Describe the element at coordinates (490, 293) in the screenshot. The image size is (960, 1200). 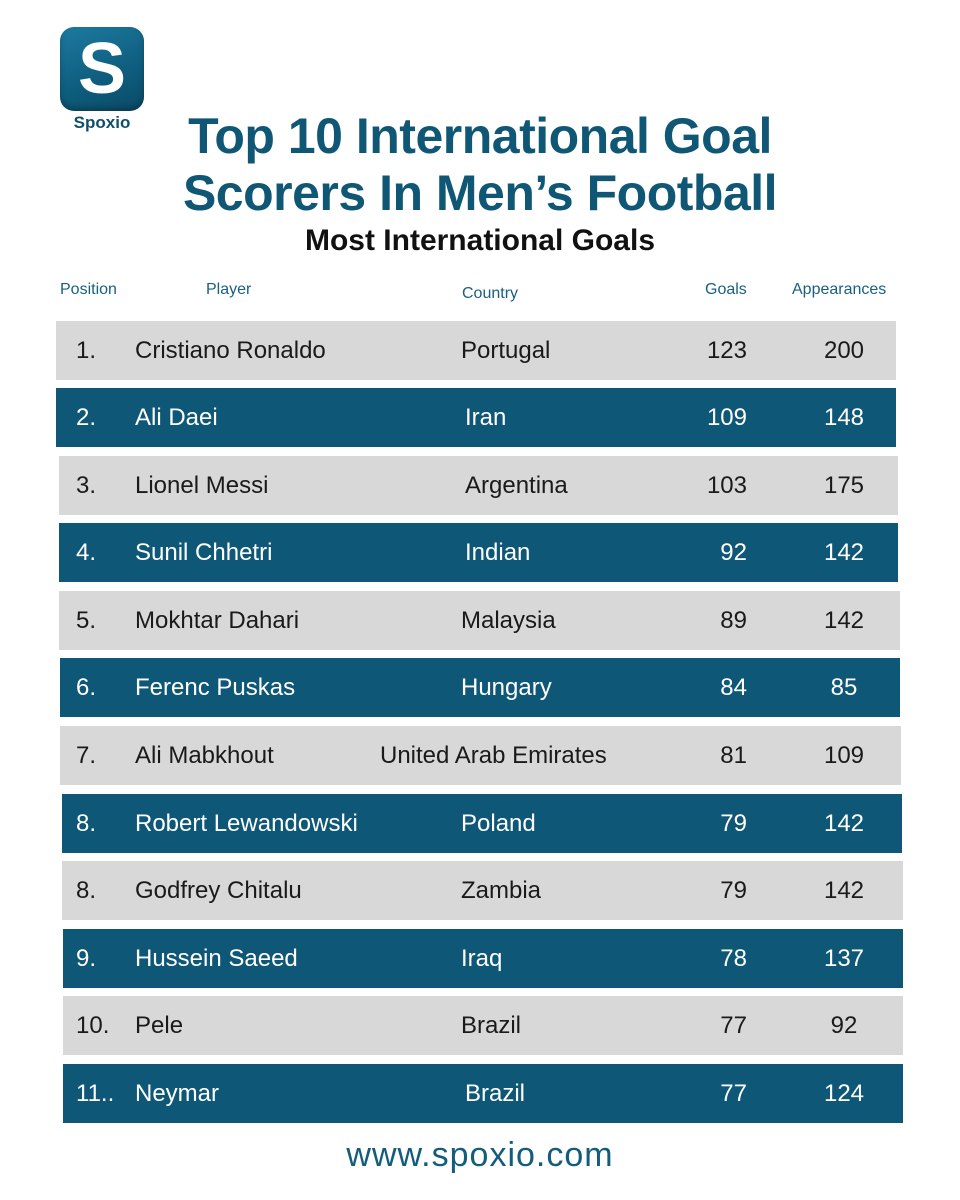
I see `column-header-country: Country` at that location.